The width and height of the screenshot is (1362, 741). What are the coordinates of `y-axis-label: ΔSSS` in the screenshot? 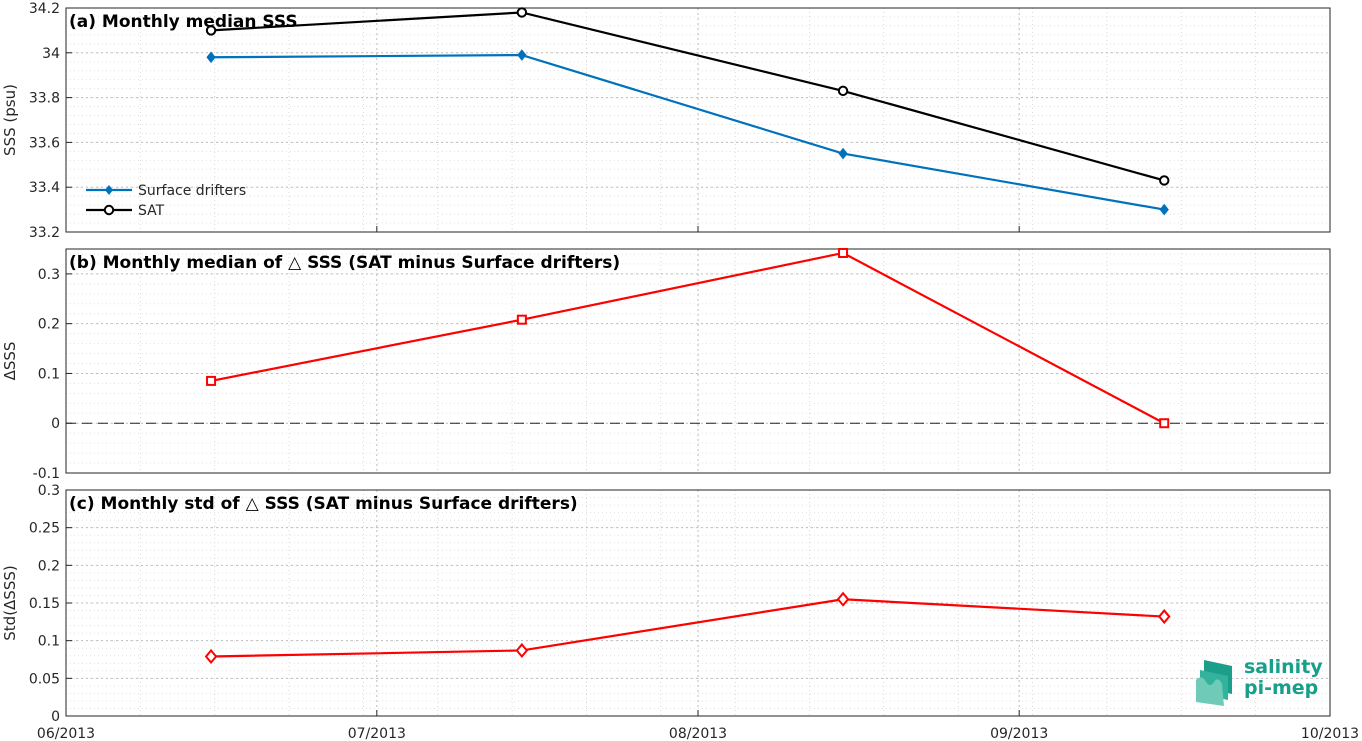 It's located at (10, 361).